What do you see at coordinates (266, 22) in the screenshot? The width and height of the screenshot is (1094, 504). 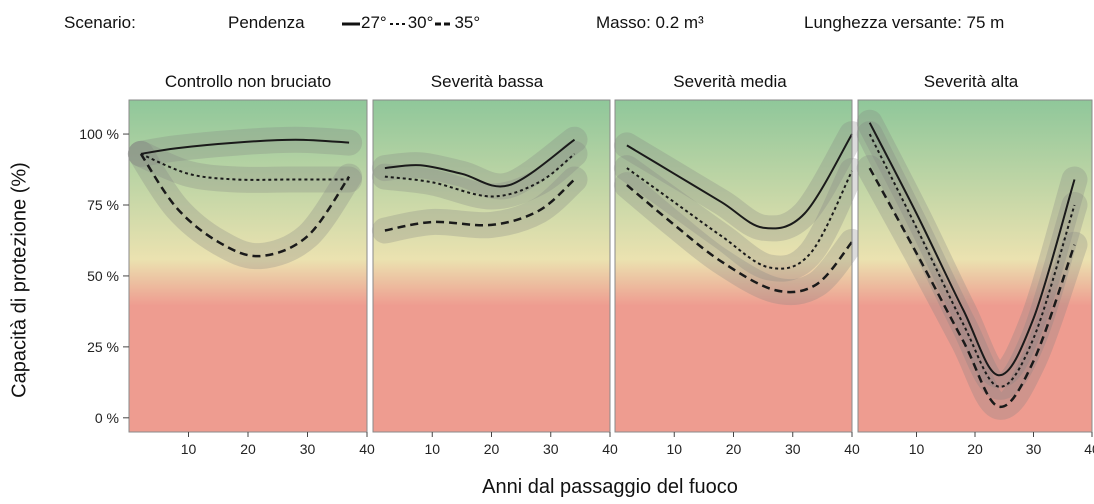 I see `slope-label: Pendenza` at bounding box center [266, 22].